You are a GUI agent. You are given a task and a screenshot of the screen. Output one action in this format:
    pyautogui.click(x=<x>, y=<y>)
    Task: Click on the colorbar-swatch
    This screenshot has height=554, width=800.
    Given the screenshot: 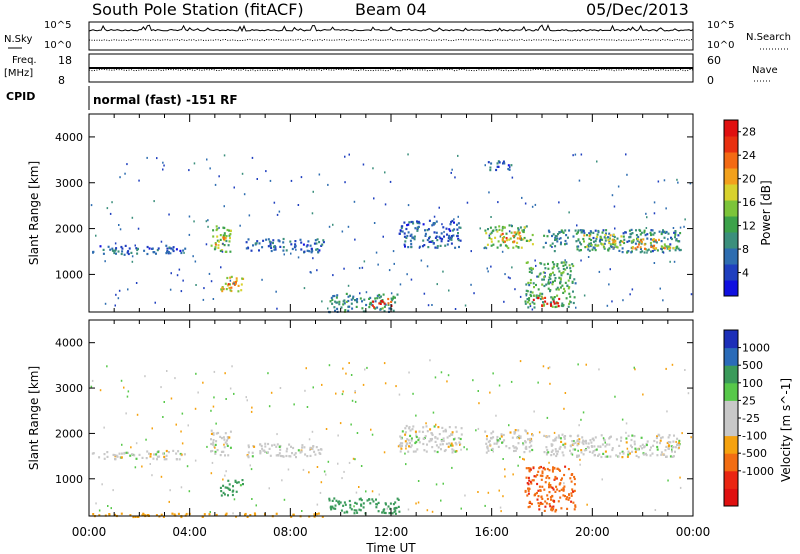 What is the action you would take?
    pyautogui.click(x=731, y=224)
    